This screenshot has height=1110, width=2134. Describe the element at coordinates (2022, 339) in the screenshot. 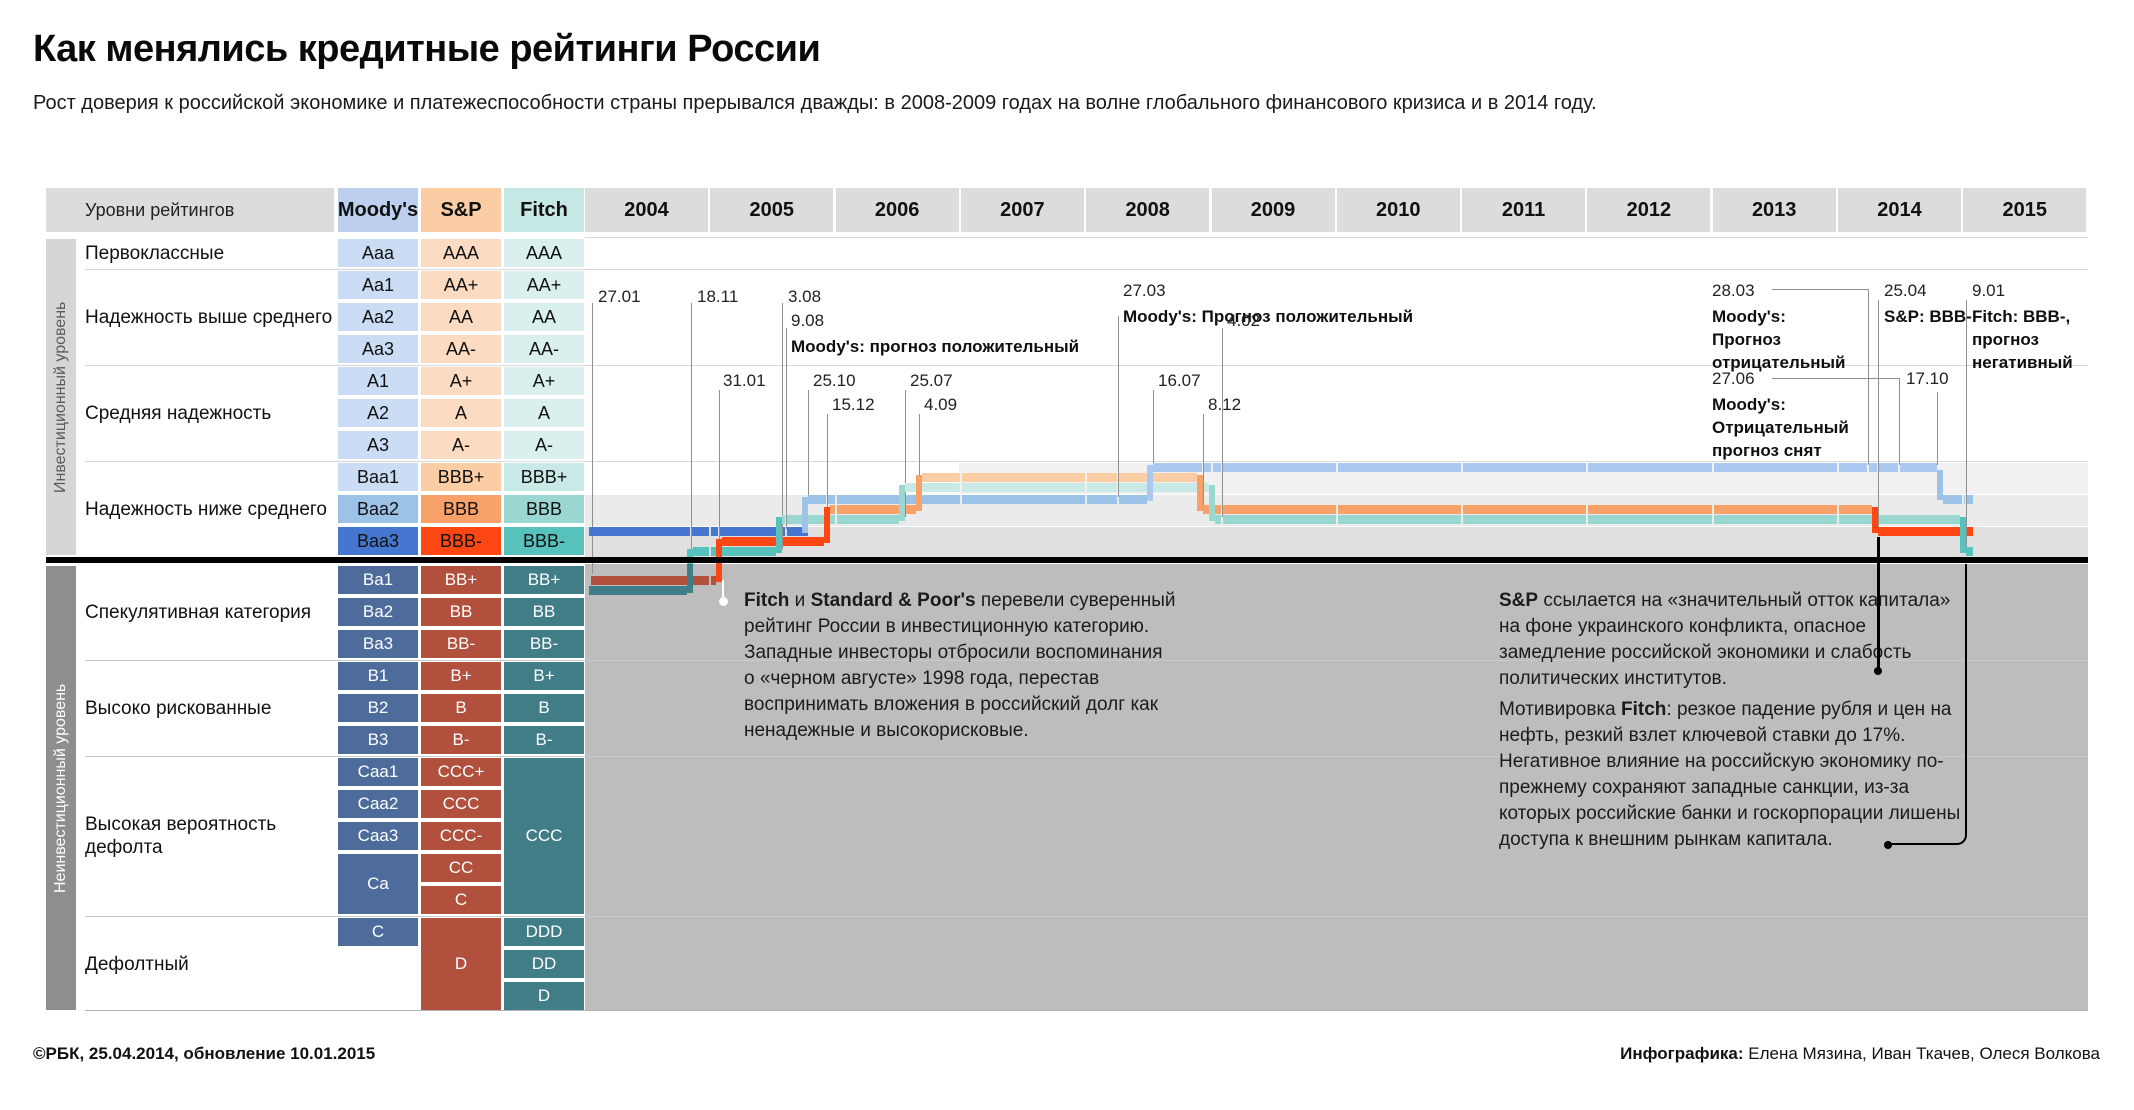

I see `annotation-note: Fitch: BBB-, прогноз негативный` at that location.